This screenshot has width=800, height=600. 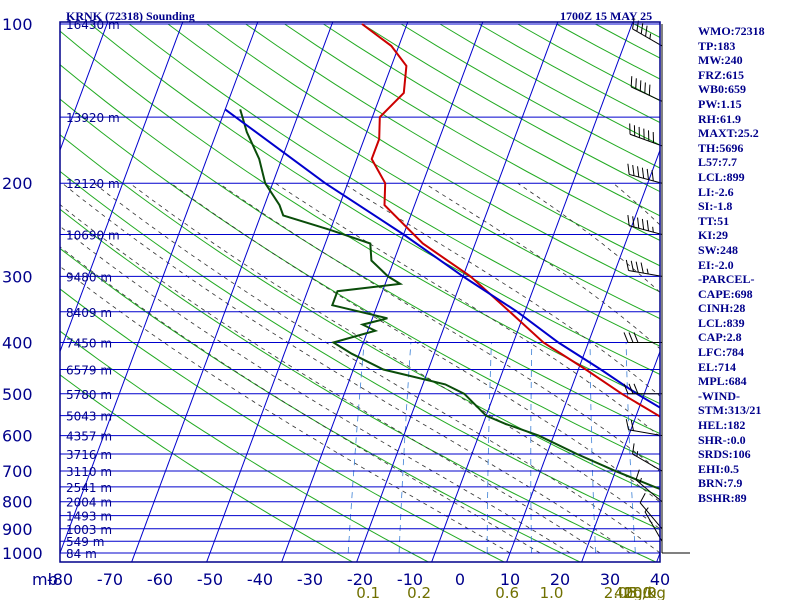 I want to click on height-label: 12120 m, so click(x=93, y=184).